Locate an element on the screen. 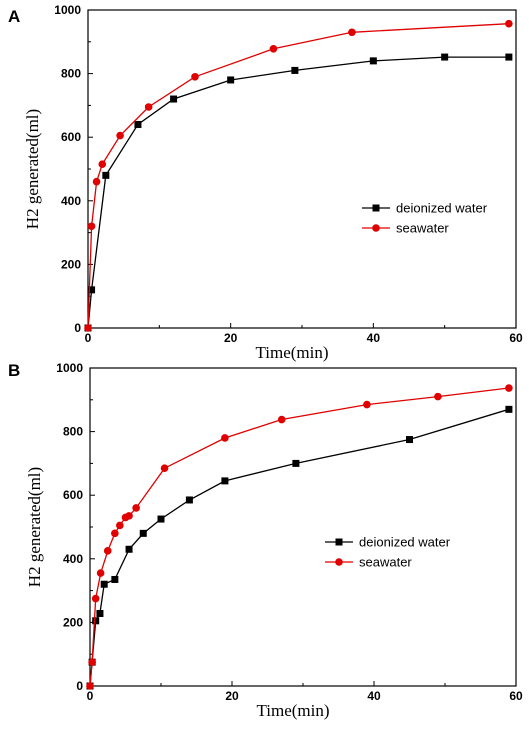 The height and width of the screenshot is (736, 529). panel-label: A is located at coordinates (14, 16).